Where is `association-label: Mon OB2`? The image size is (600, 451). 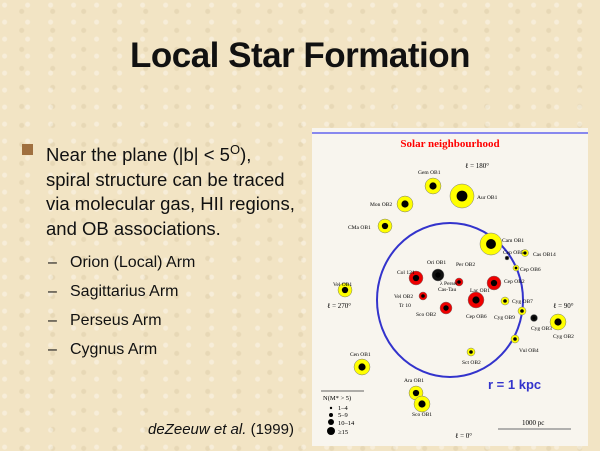
association-label: Mon OB2 is located at coordinates (381, 205).